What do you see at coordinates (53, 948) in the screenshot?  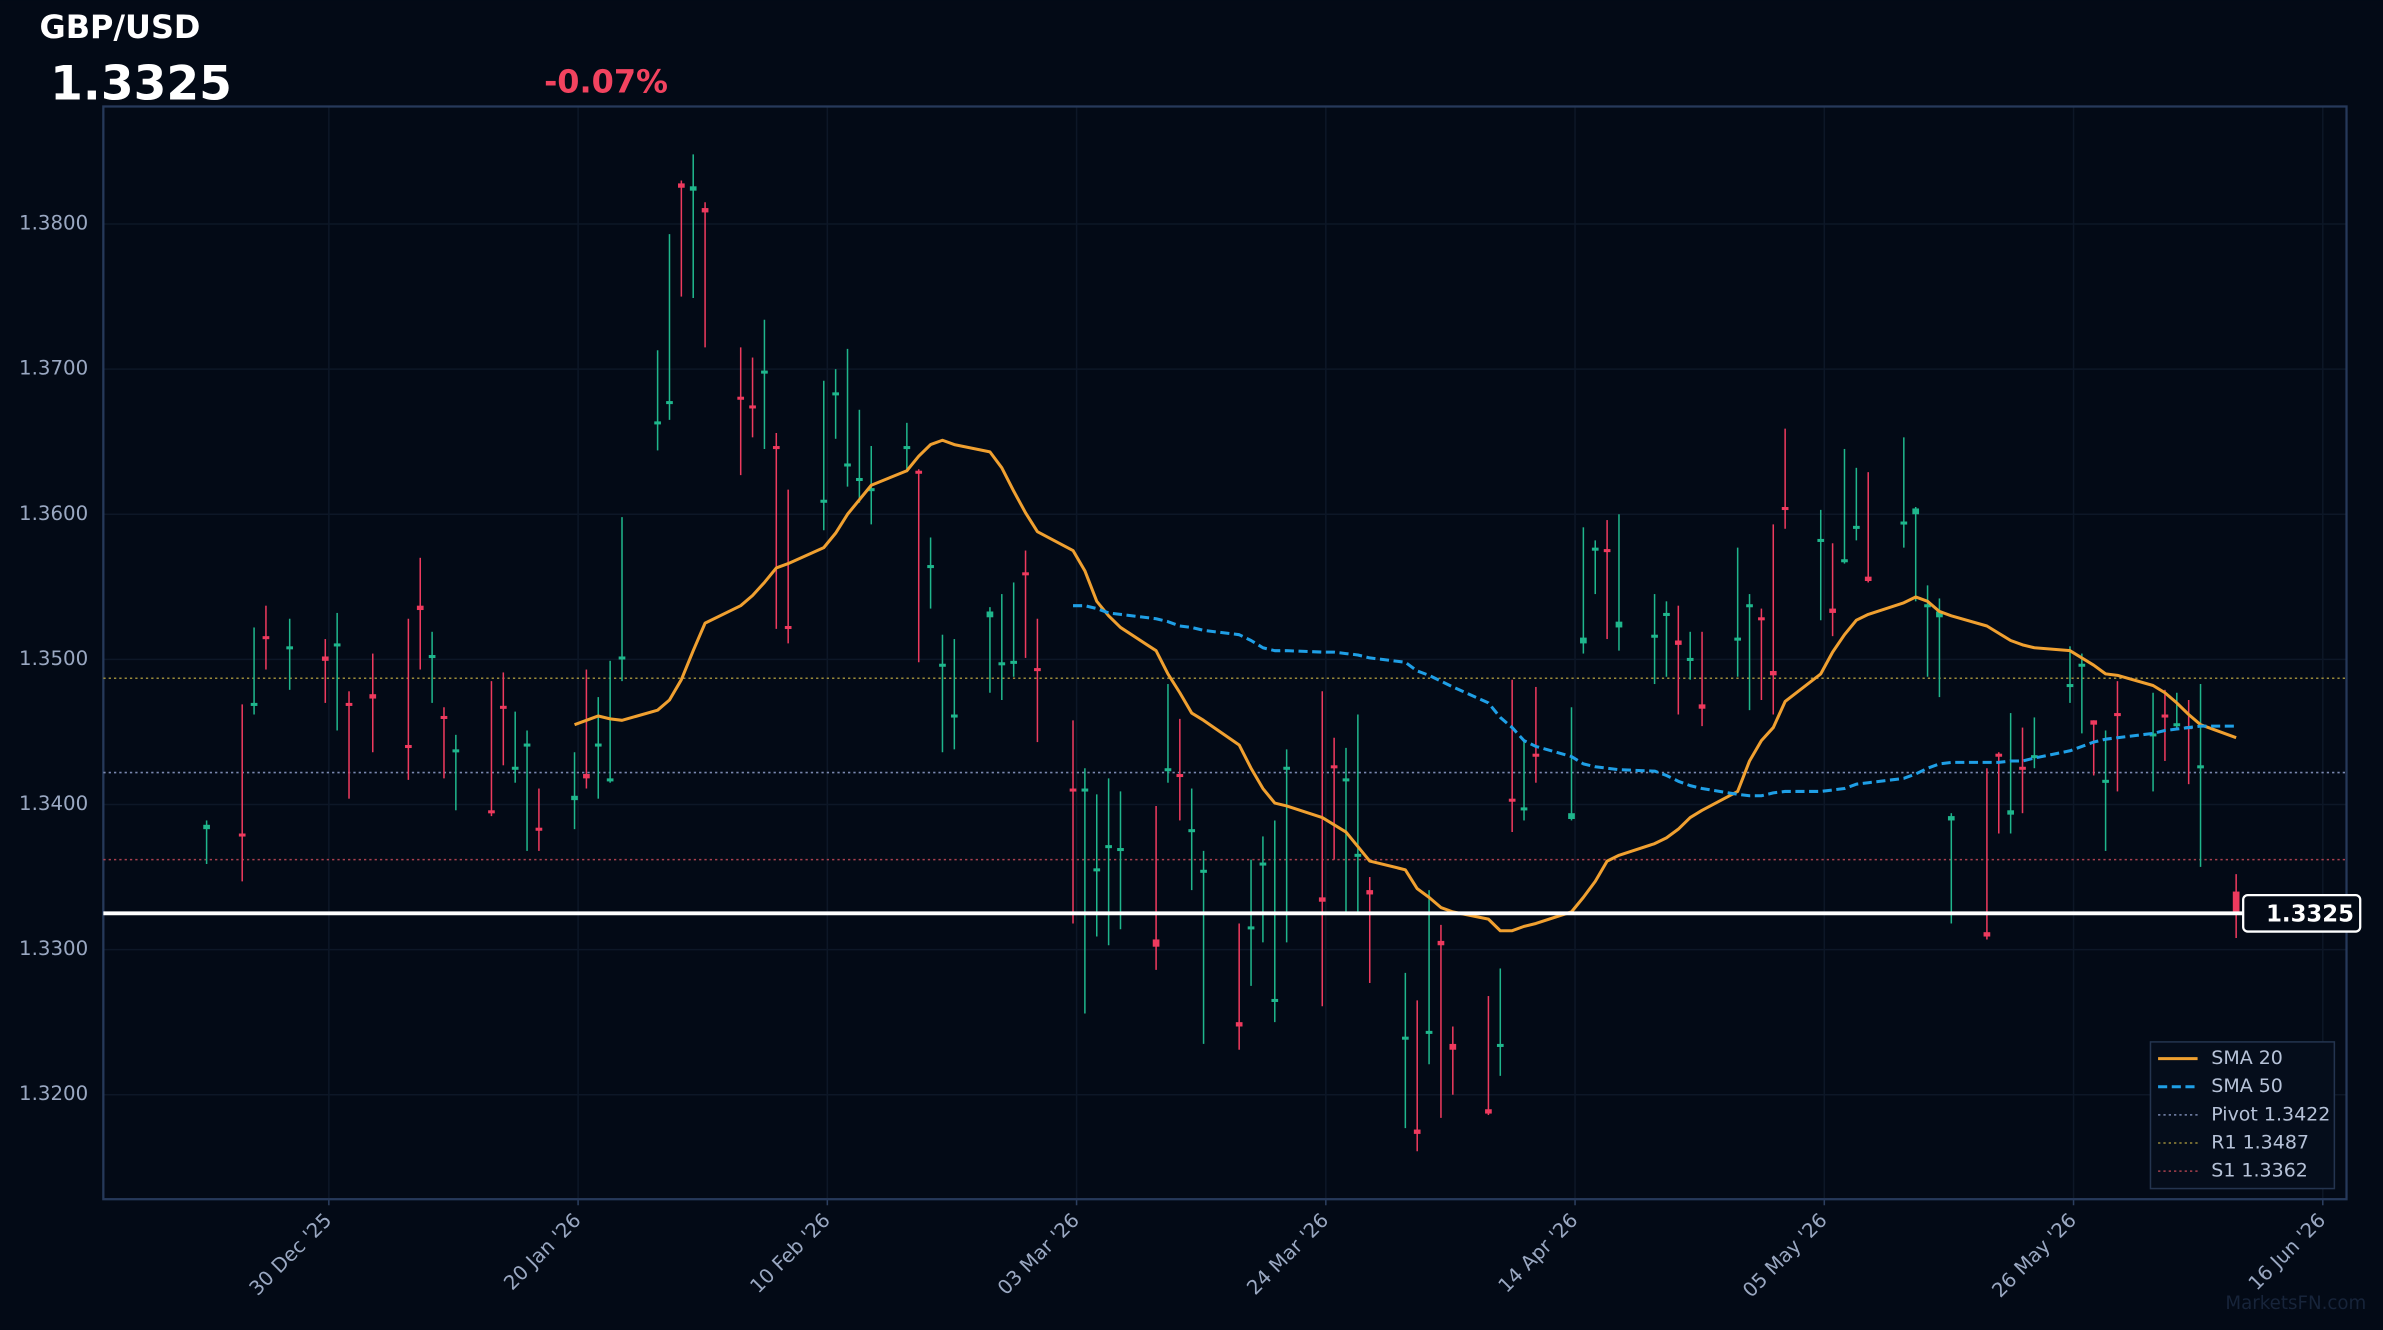 I see `y-tick-label: 1.3300` at bounding box center [53, 948].